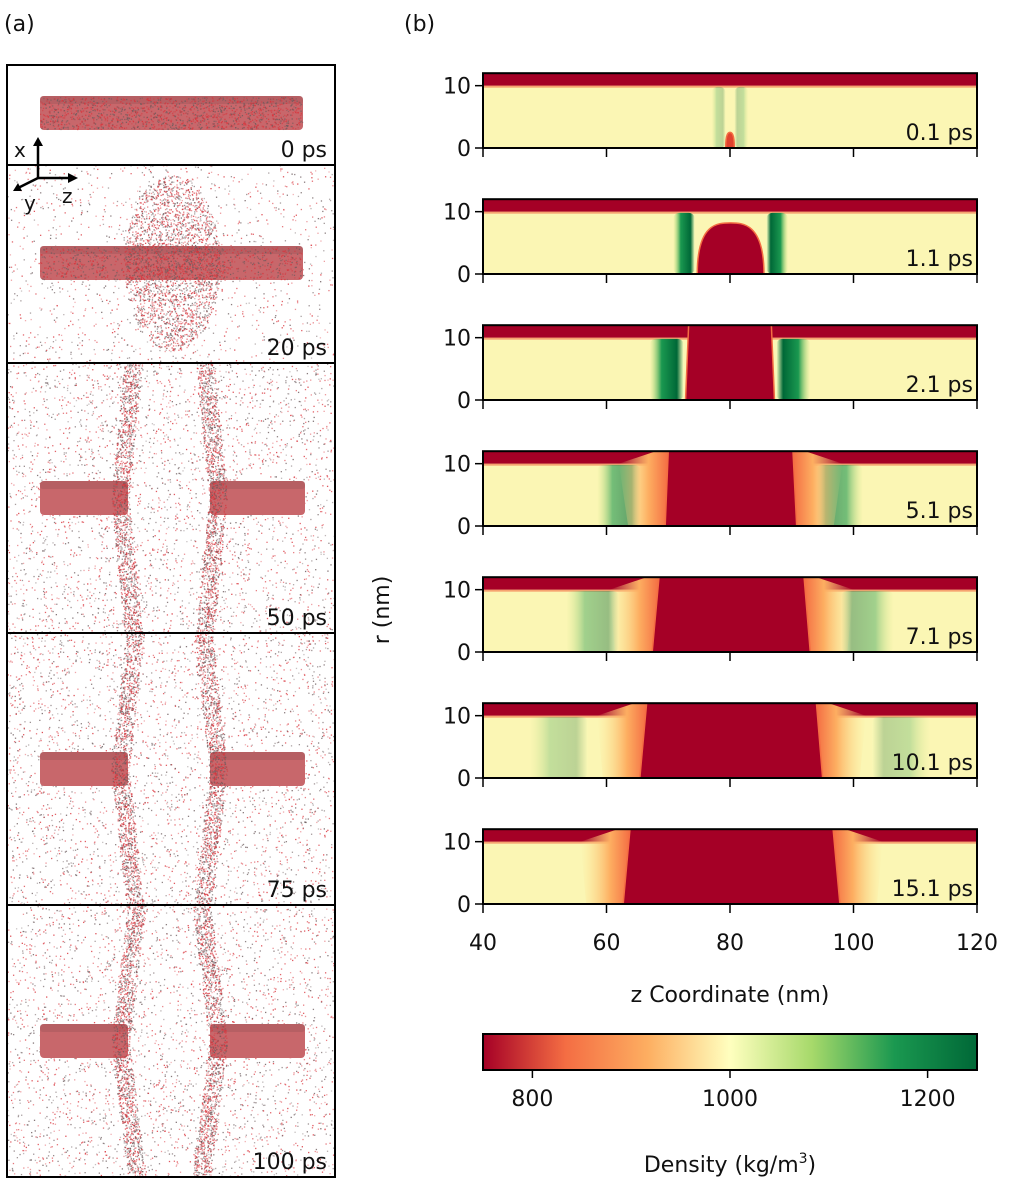 The width and height of the screenshot is (1011, 1185). I want to click on x-axis-label: z Coordinate (nm), so click(730, 995).